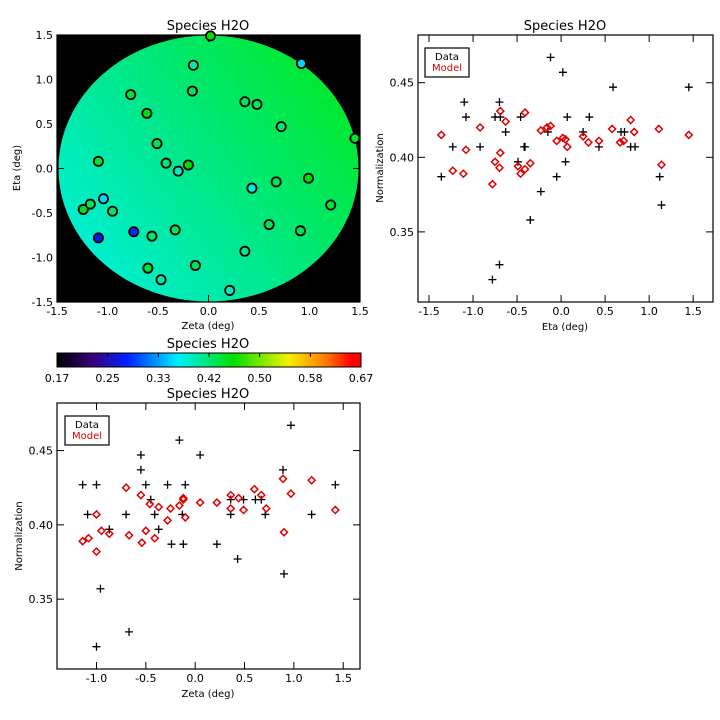 The height and width of the screenshot is (720, 720). What do you see at coordinates (57, 378) in the screenshot?
I see `colorbar-tick-label: 0.17` at bounding box center [57, 378].